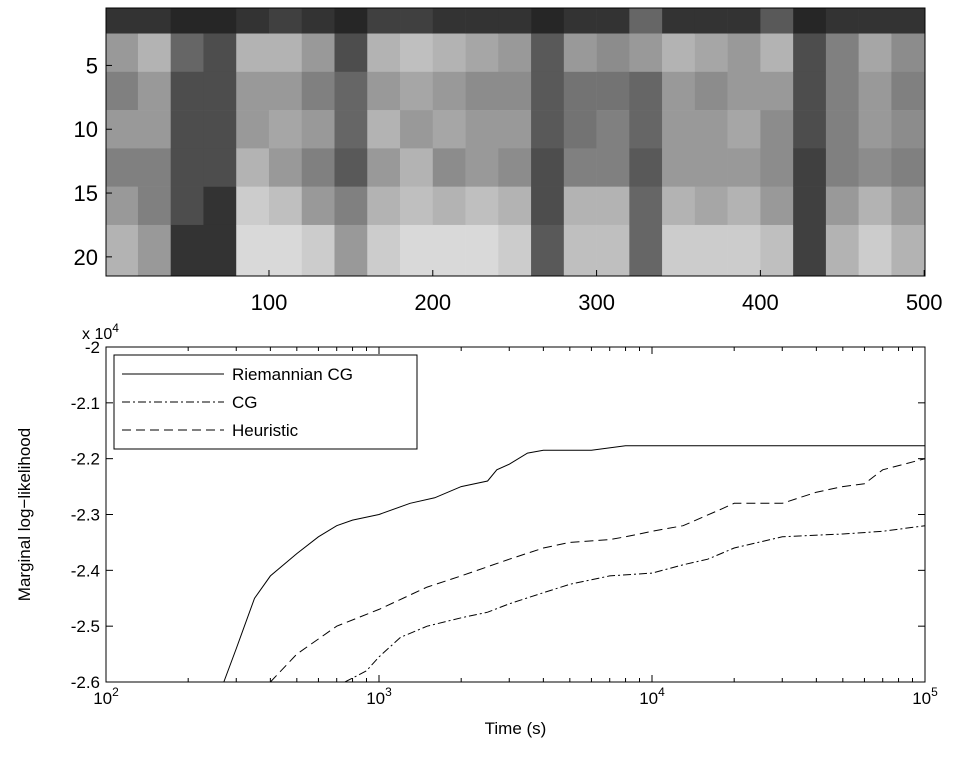  What do you see at coordinates (86, 129) in the screenshot?
I see `y-tick-label: 10` at bounding box center [86, 129].